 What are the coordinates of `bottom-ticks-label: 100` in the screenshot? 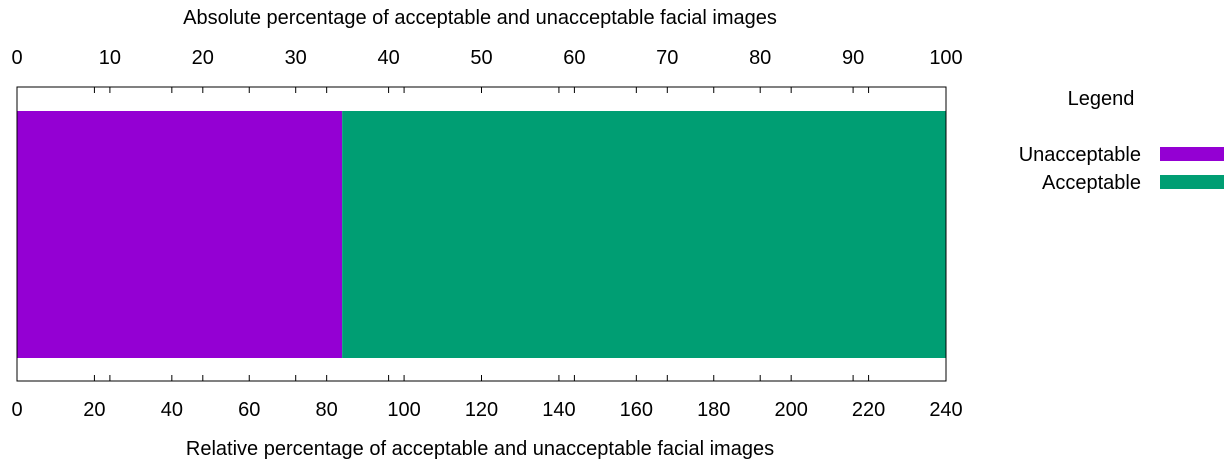 It's located at (403, 410).